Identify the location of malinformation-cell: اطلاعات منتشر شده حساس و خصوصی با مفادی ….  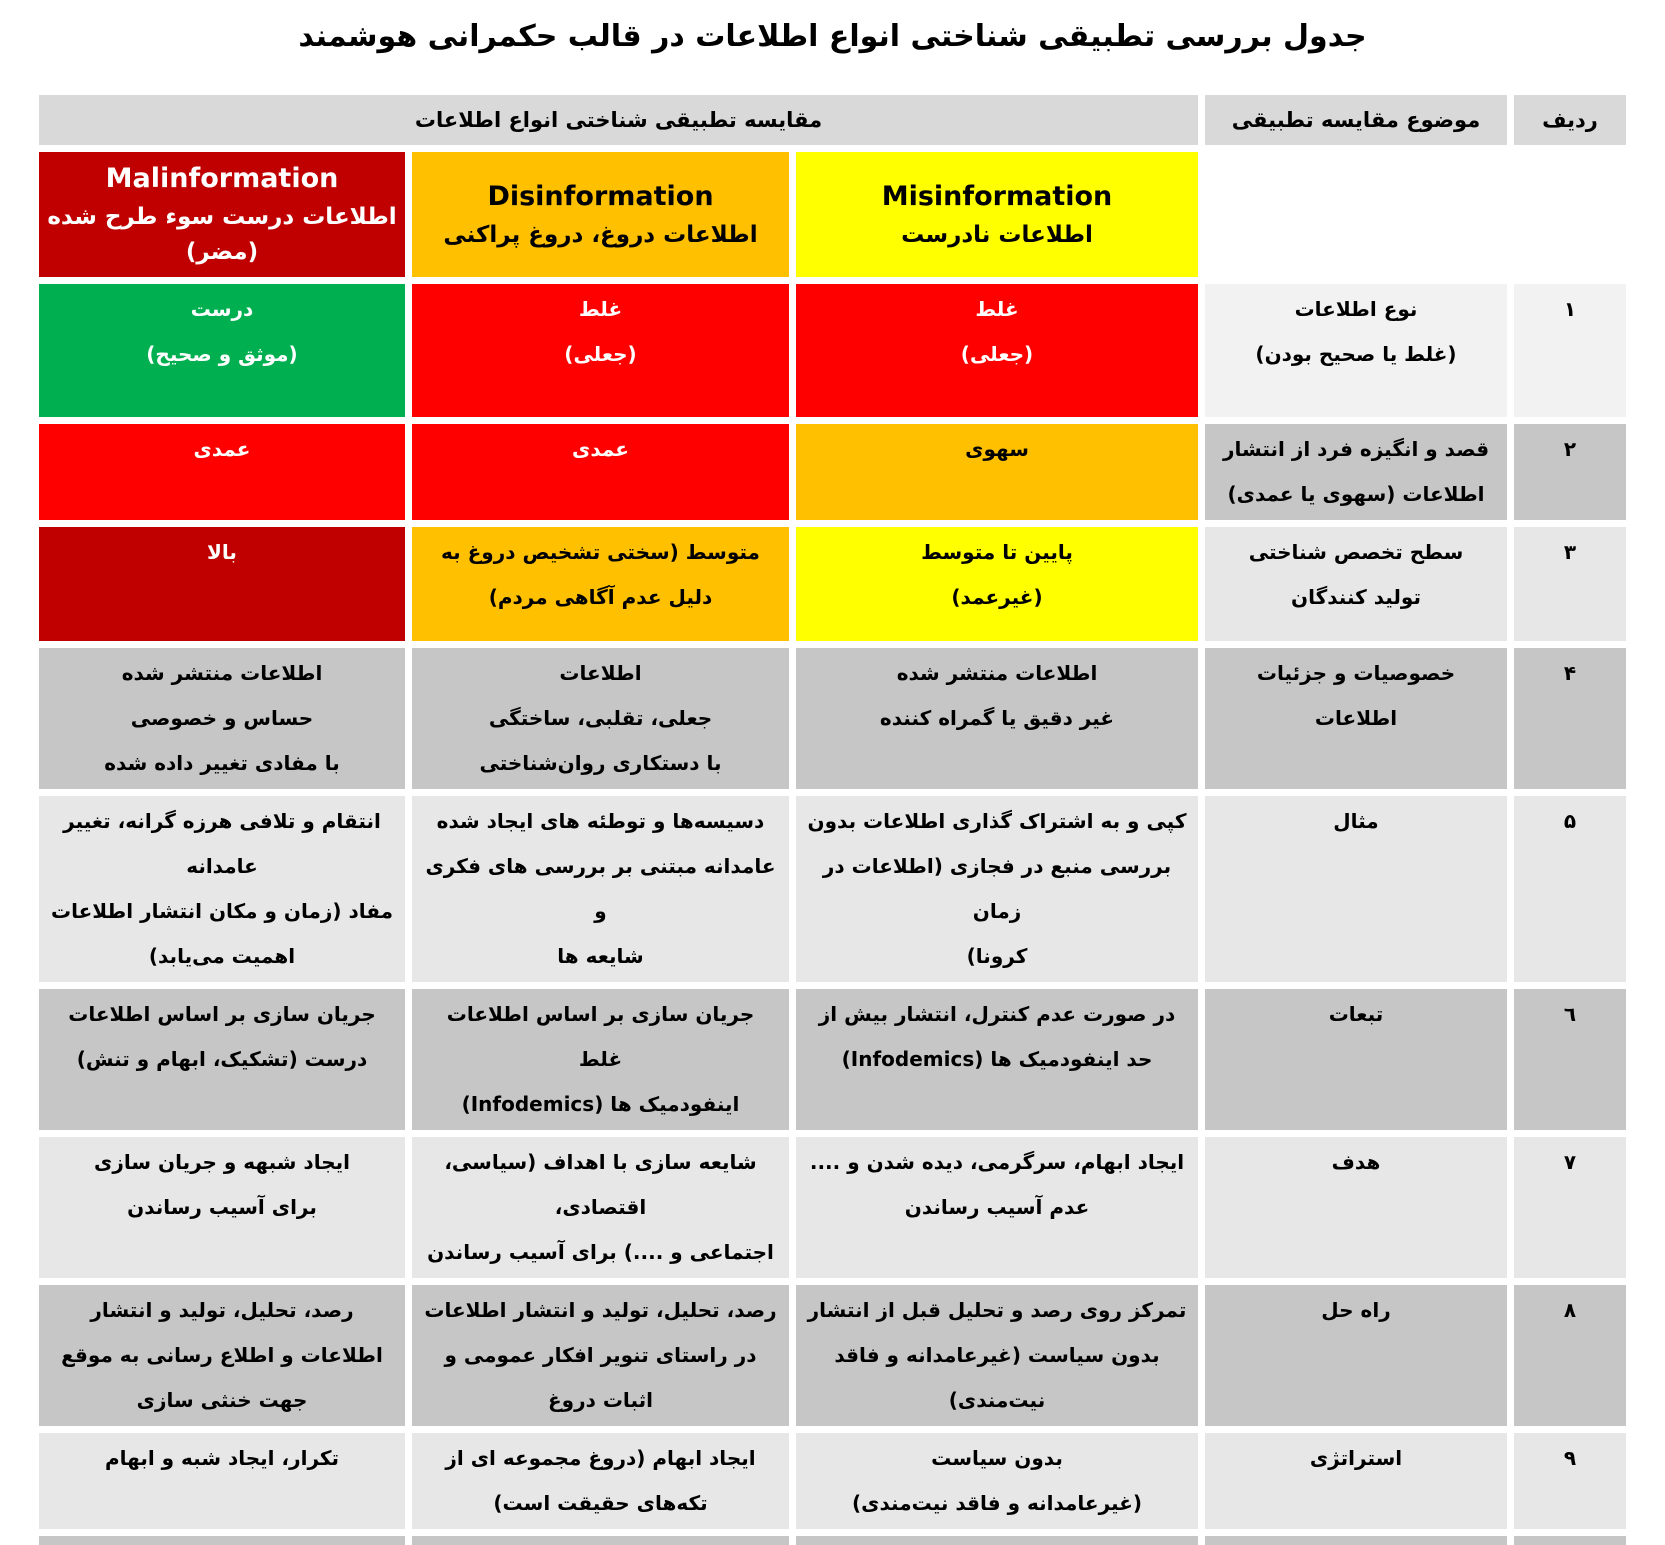
(222, 719).